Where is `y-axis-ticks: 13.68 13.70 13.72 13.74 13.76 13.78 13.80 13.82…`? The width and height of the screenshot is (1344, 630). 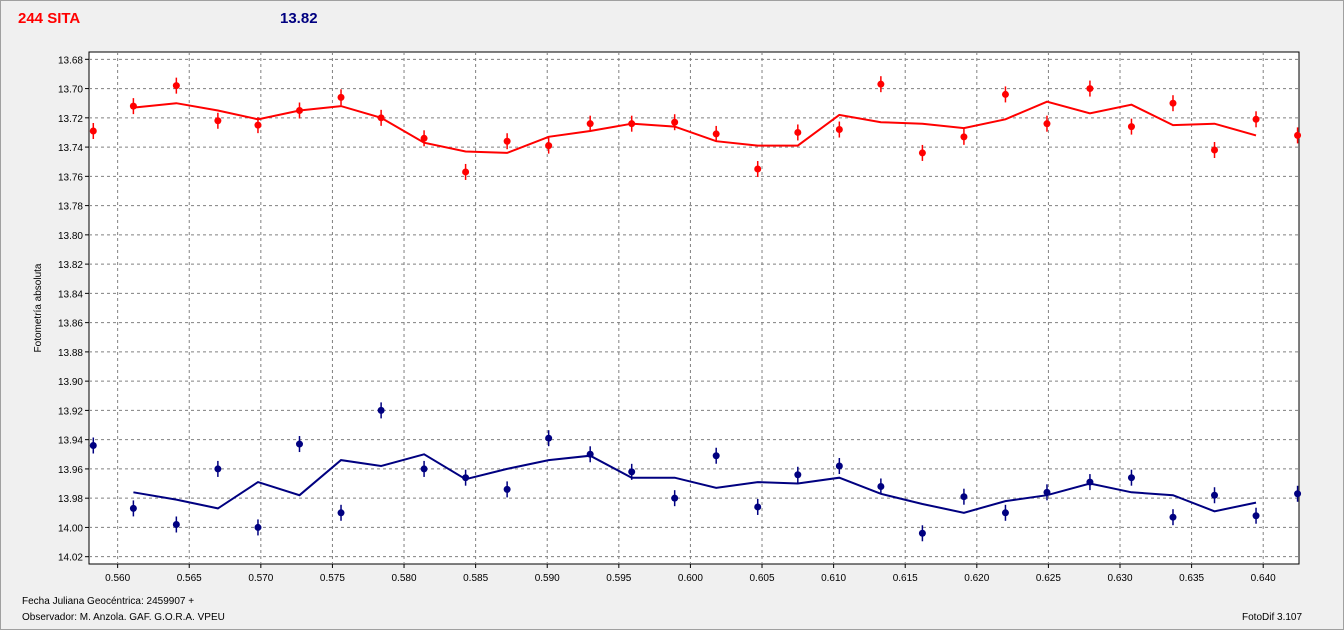 y-axis-ticks: 13.68 13.70 13.72 13.74 13.76 13.78 13.80 13.82… is located at coordinates (73, 309).